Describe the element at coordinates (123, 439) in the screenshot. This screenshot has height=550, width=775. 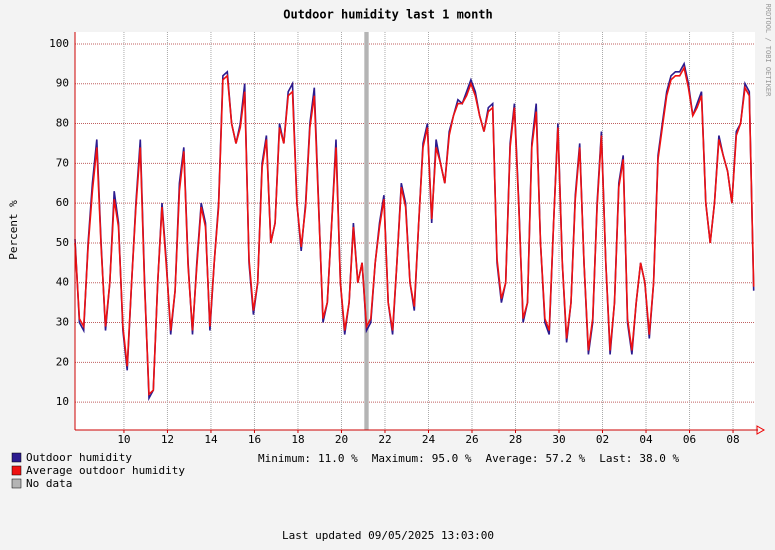
I see `x-tick-label: 10` at that location.